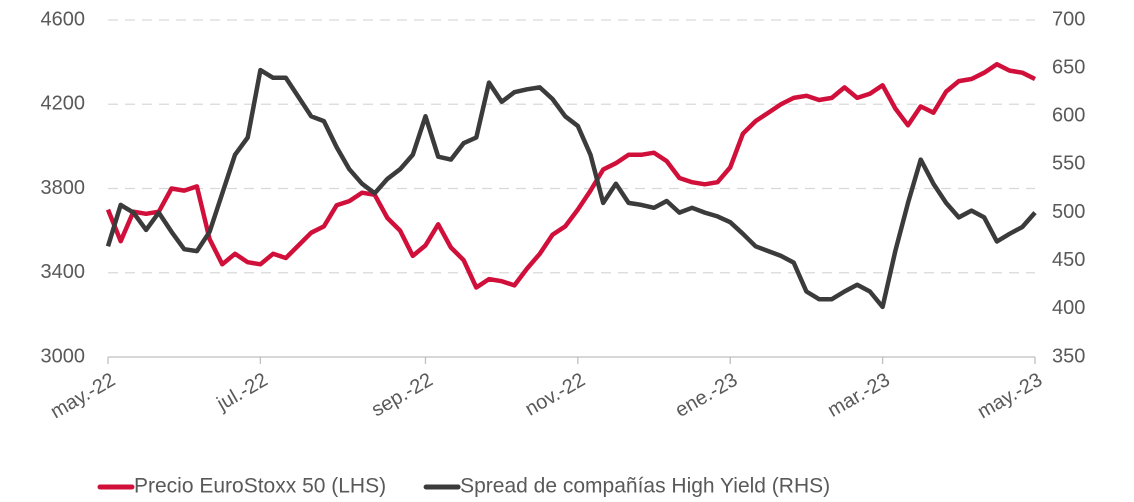 Image resolution: width=1134 pixels, height=502 pixels. I want to click on y2-tick-label: 600, so click(1068, 116).